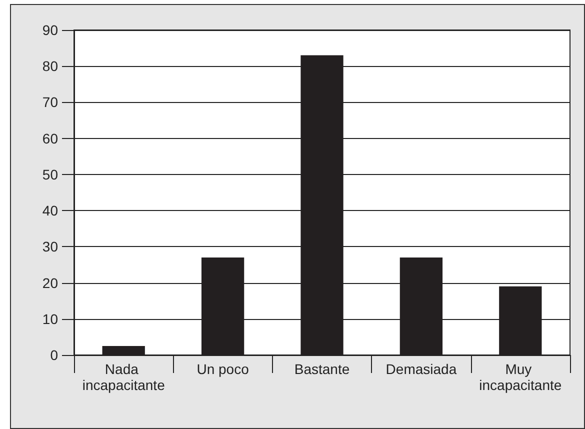  I want to click on x-tick-label: Un poco, so click(223, 369).